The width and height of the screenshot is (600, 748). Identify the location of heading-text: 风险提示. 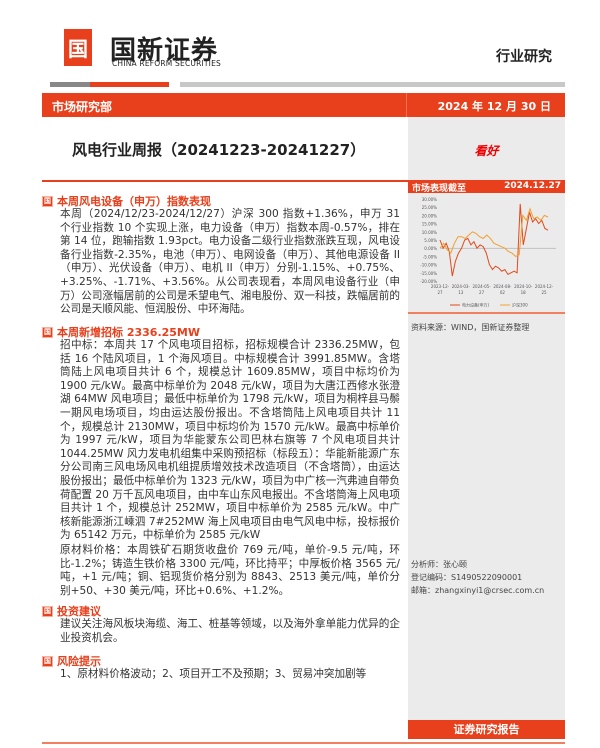
(79, 661).